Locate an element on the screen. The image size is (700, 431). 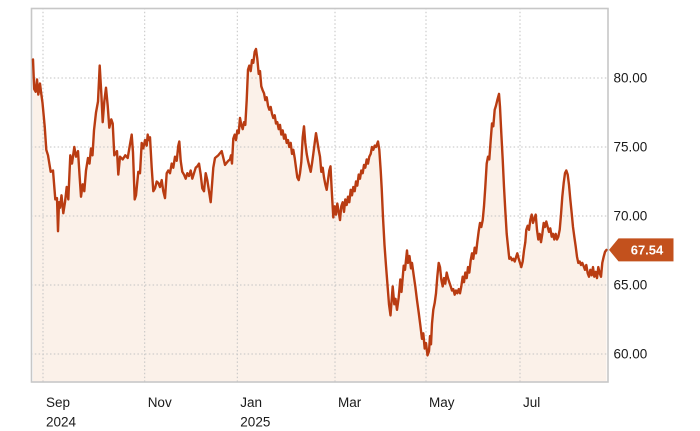
x-tick-label: Sep is located at coordinates (58, 402).